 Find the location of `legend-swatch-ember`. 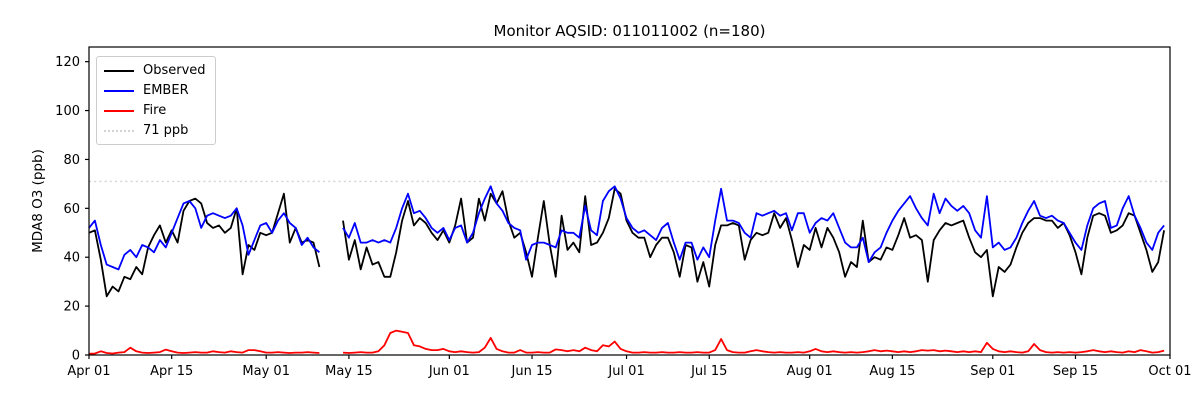

legend-swatch-ember is located at coordinates (119, 91).